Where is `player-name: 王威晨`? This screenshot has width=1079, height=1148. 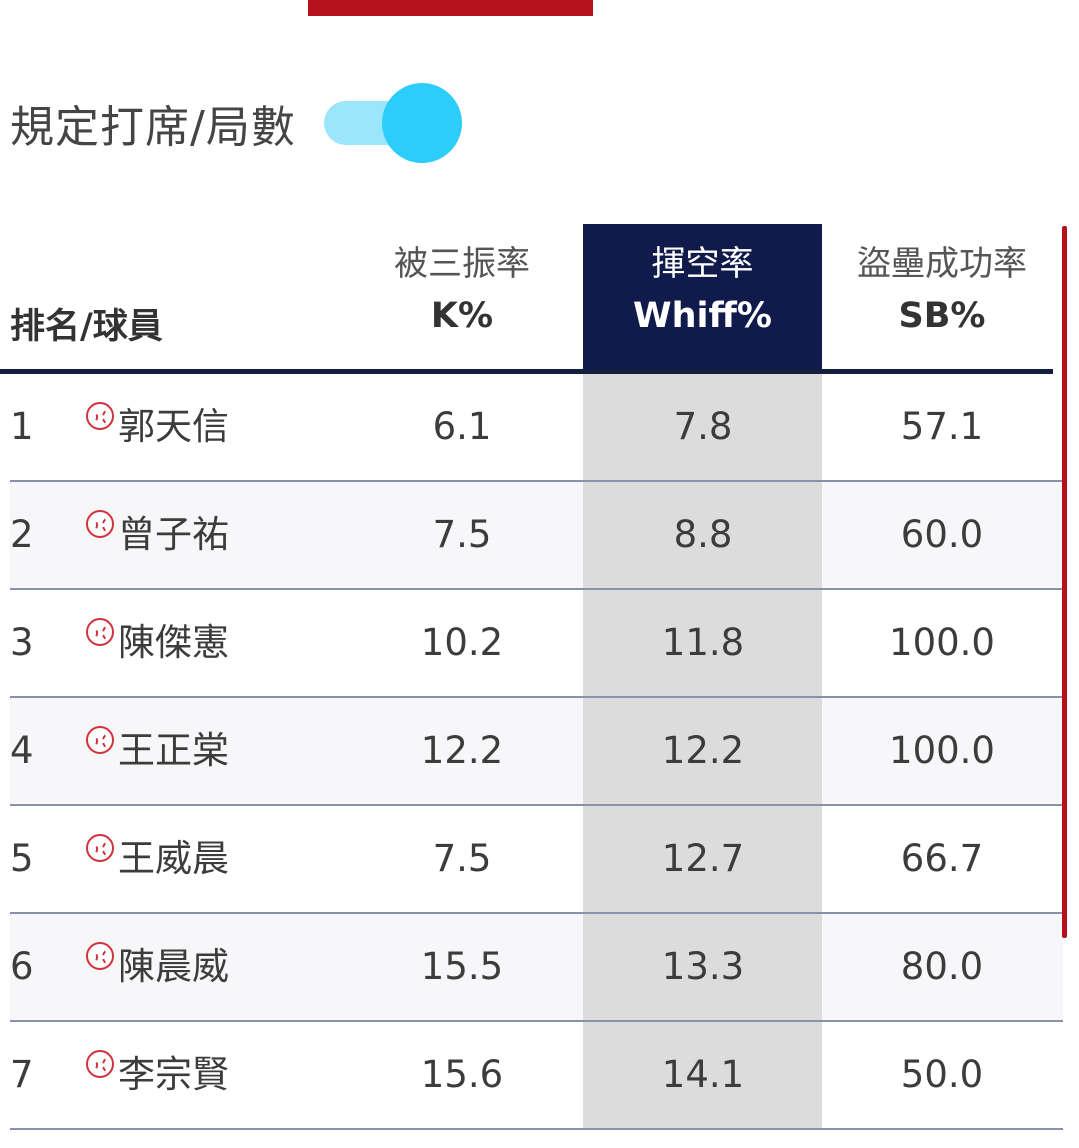 player-name: 王威晨 is located at coordinates (173, 858).